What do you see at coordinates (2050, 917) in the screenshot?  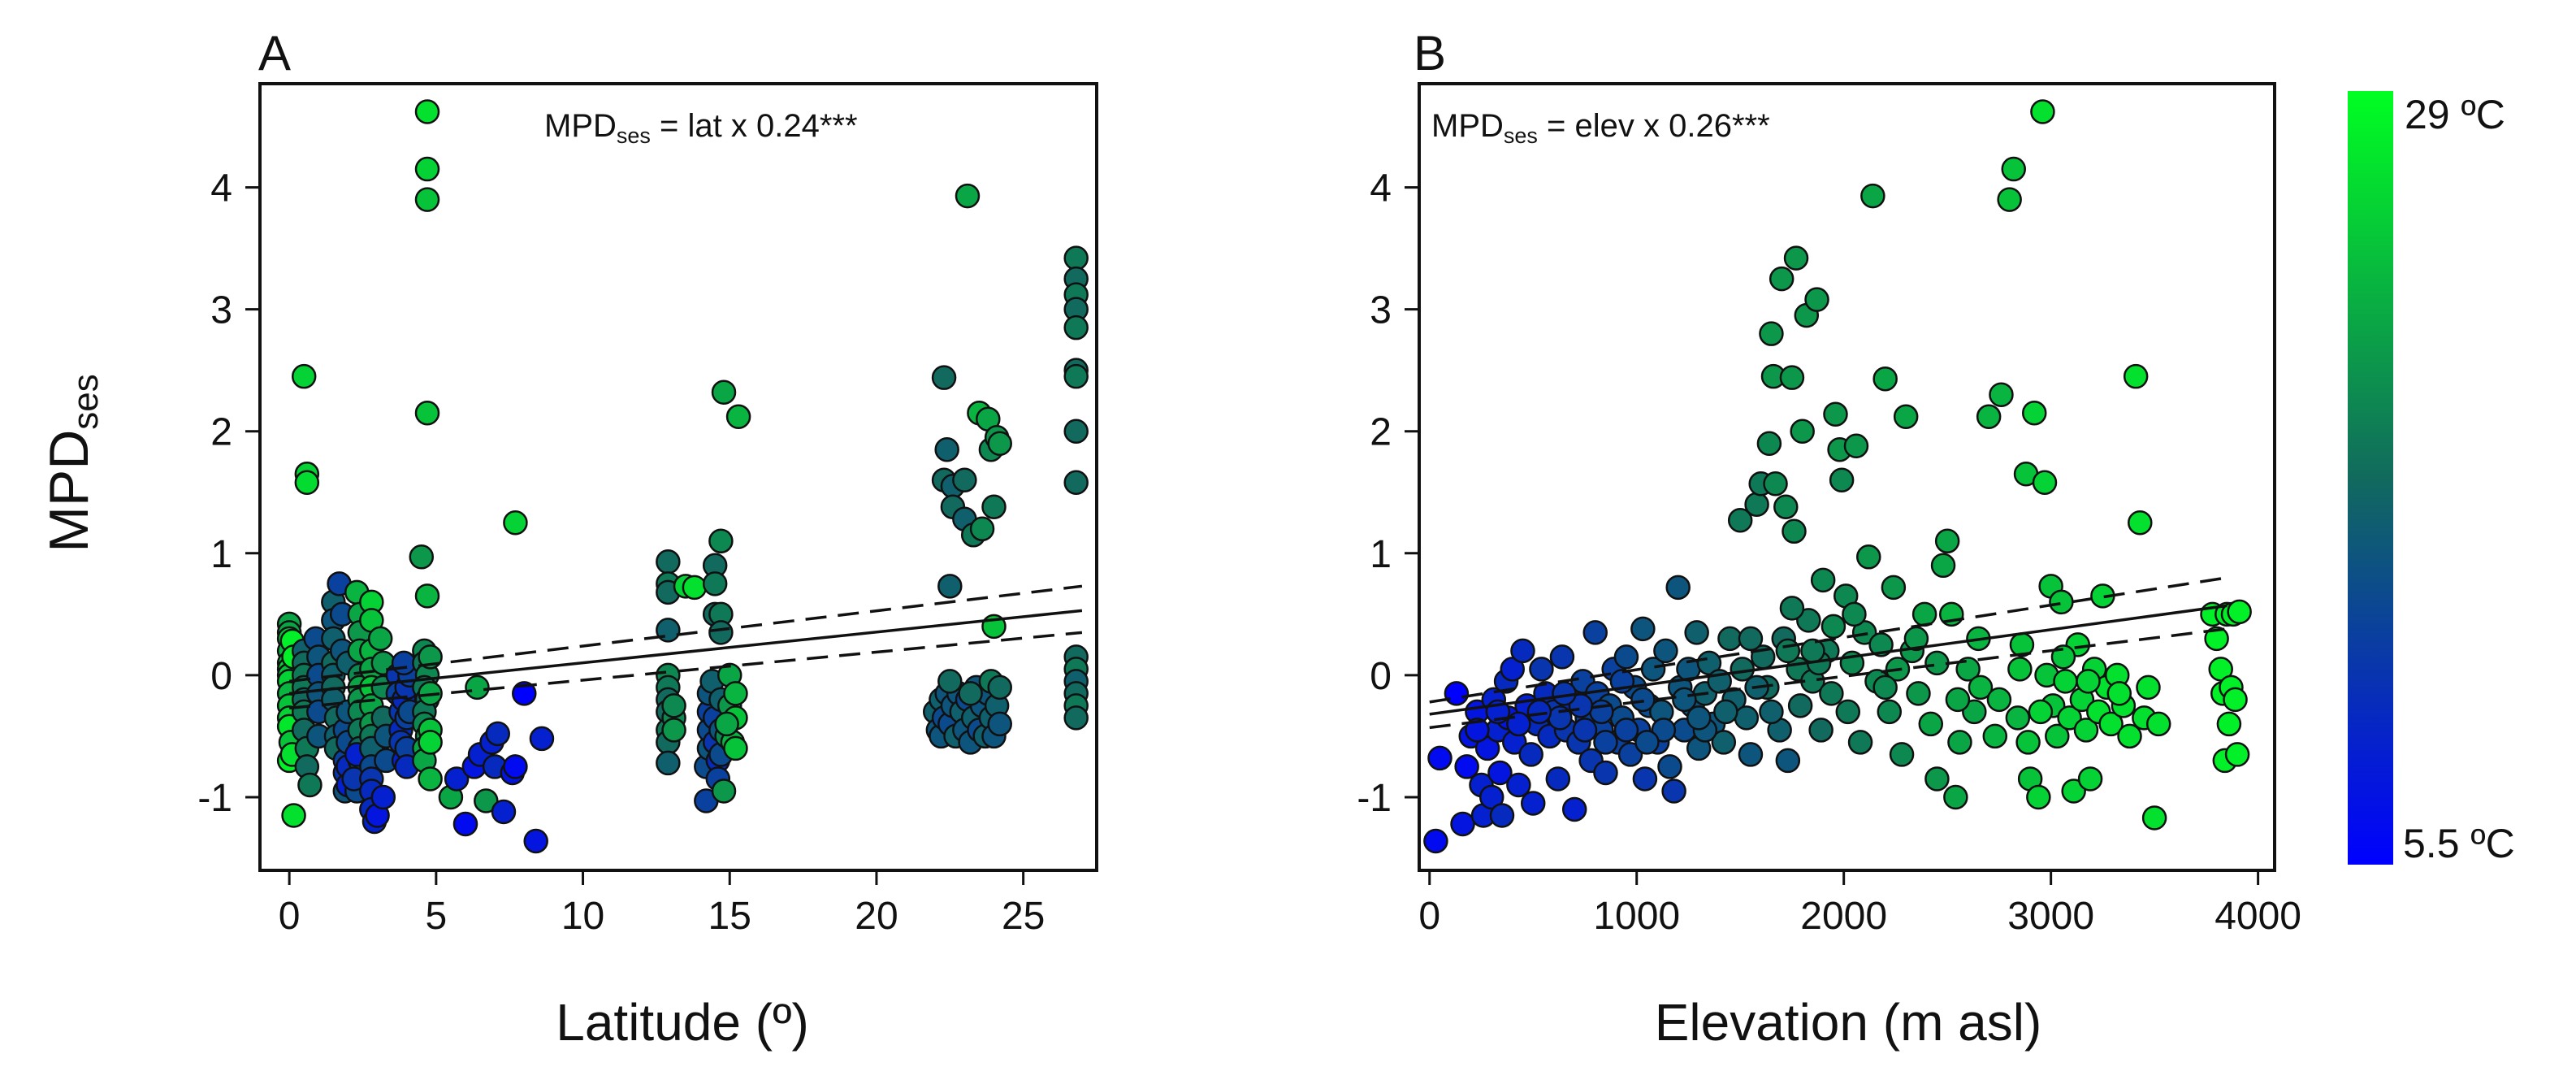 I see `panel-b-x-tick-label-3: 3000` at bounding box center [2050, 917].